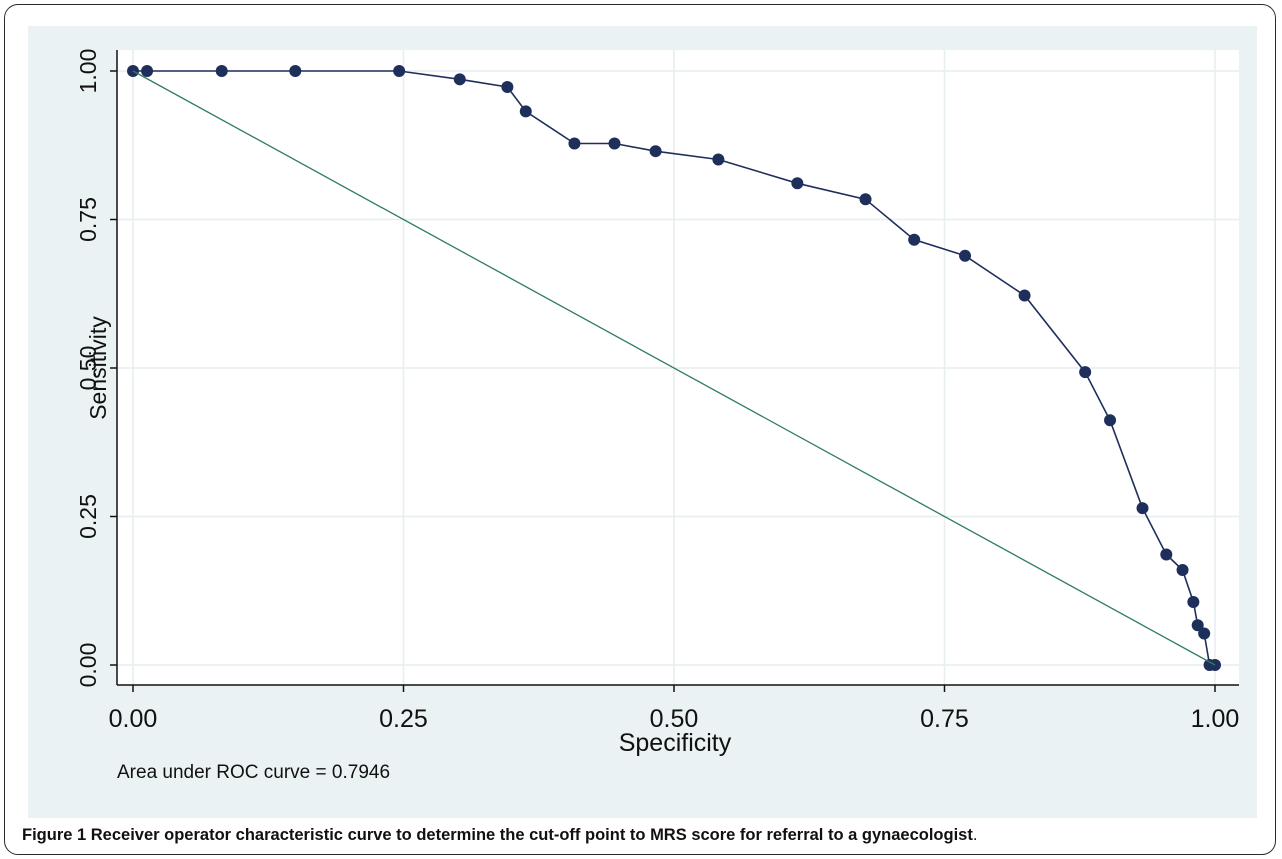 The image size is (1282, 859). Describe the element at coordinates (674, 719) in the screenshot. I see `x-tick-label: 0.50` at that location.